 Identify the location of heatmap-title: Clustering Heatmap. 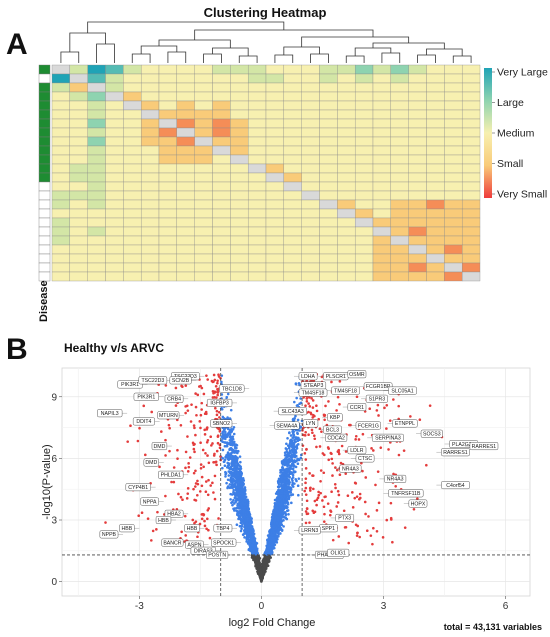
(265, 12).